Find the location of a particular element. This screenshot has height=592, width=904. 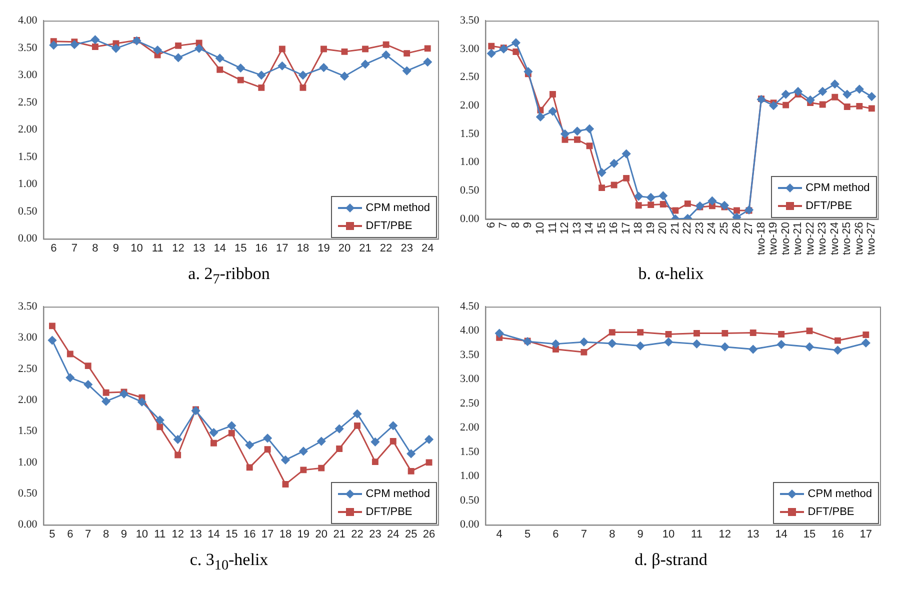

x-tick-label: 14 is located at coordinates (214, 534).